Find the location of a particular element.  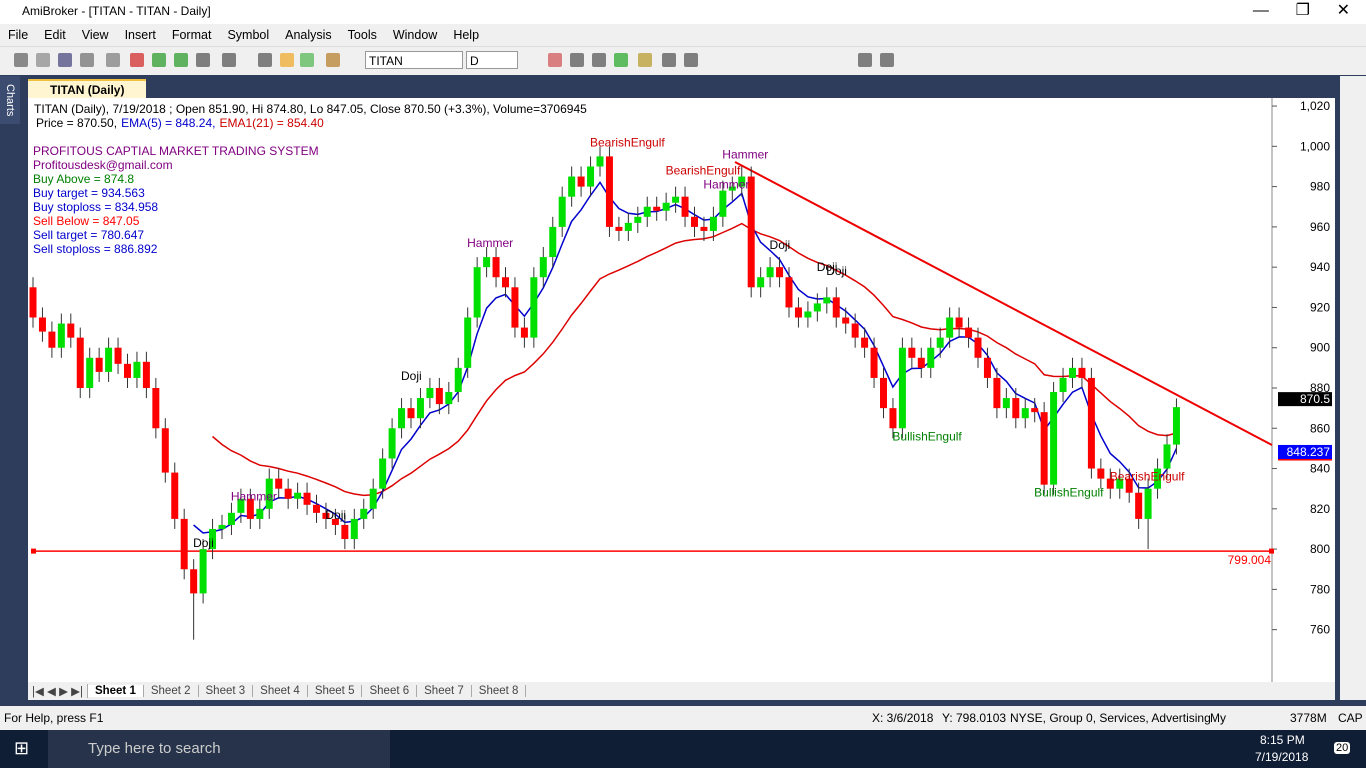

support-label: 799.004 is located at coordinates (1250, 560).